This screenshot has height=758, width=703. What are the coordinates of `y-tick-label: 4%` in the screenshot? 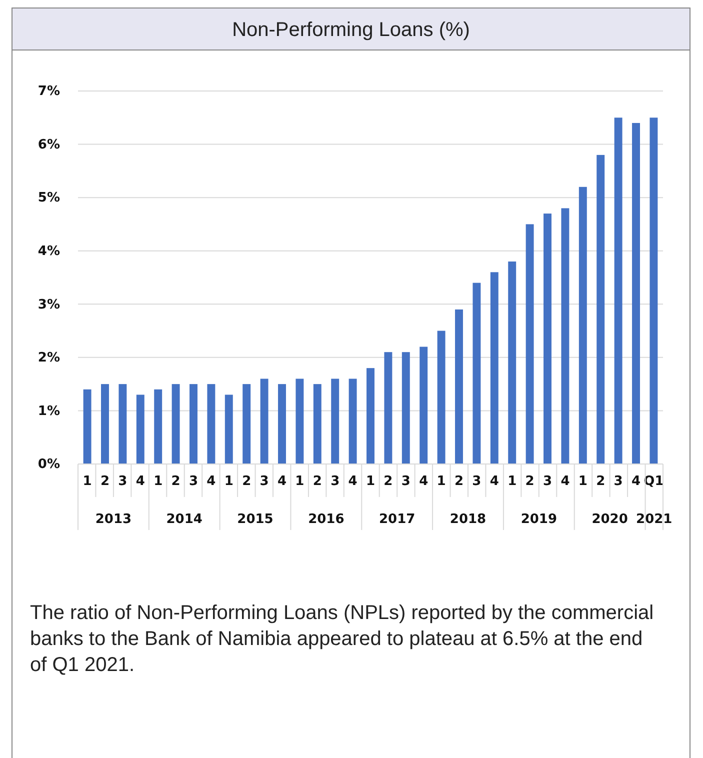 It's located at (49, 252).